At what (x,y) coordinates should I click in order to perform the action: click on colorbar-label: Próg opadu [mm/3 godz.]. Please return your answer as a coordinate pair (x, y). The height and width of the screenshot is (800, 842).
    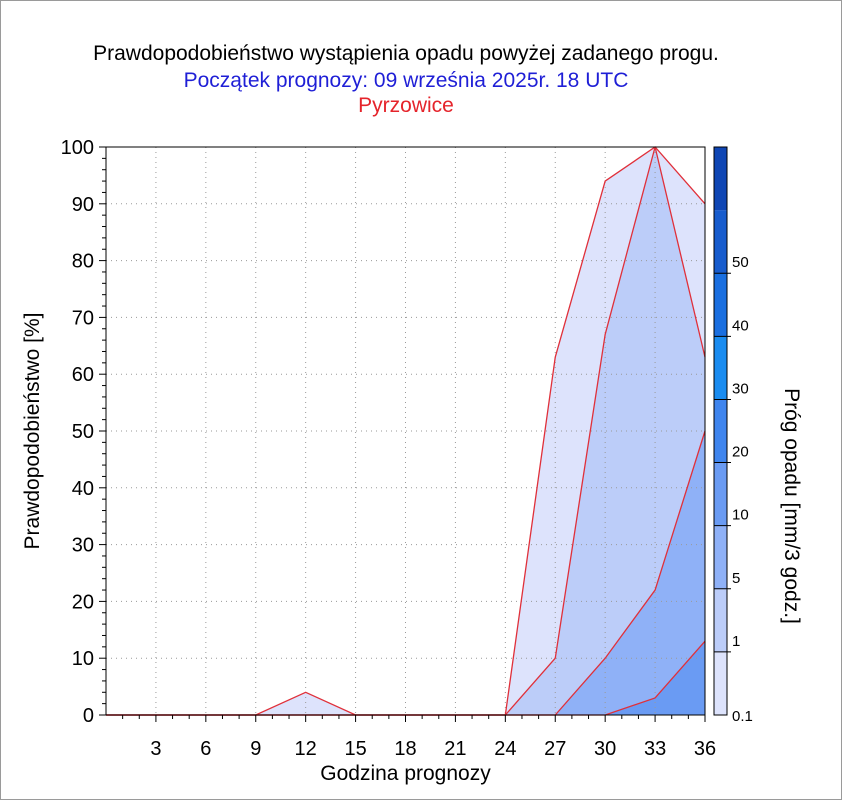
    Looking at the image, I should click on (791, 506).